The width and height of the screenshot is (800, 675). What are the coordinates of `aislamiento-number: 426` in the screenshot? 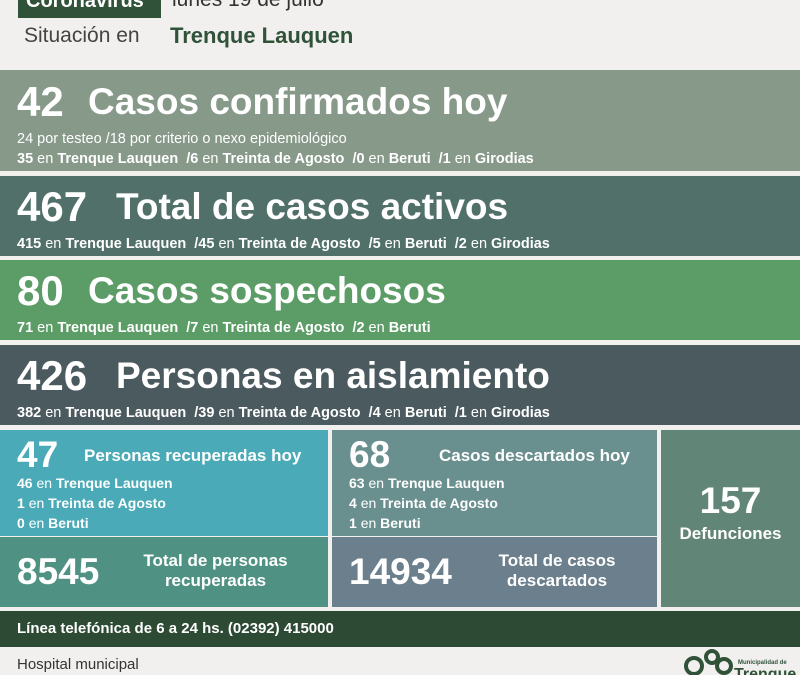 It's located at (52, 375).